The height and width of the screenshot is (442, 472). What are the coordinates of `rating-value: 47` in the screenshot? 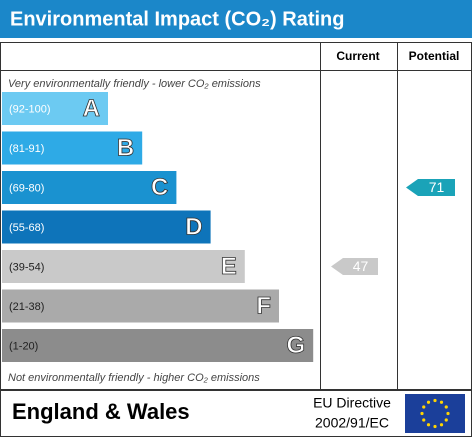 It's located at (361, 266).